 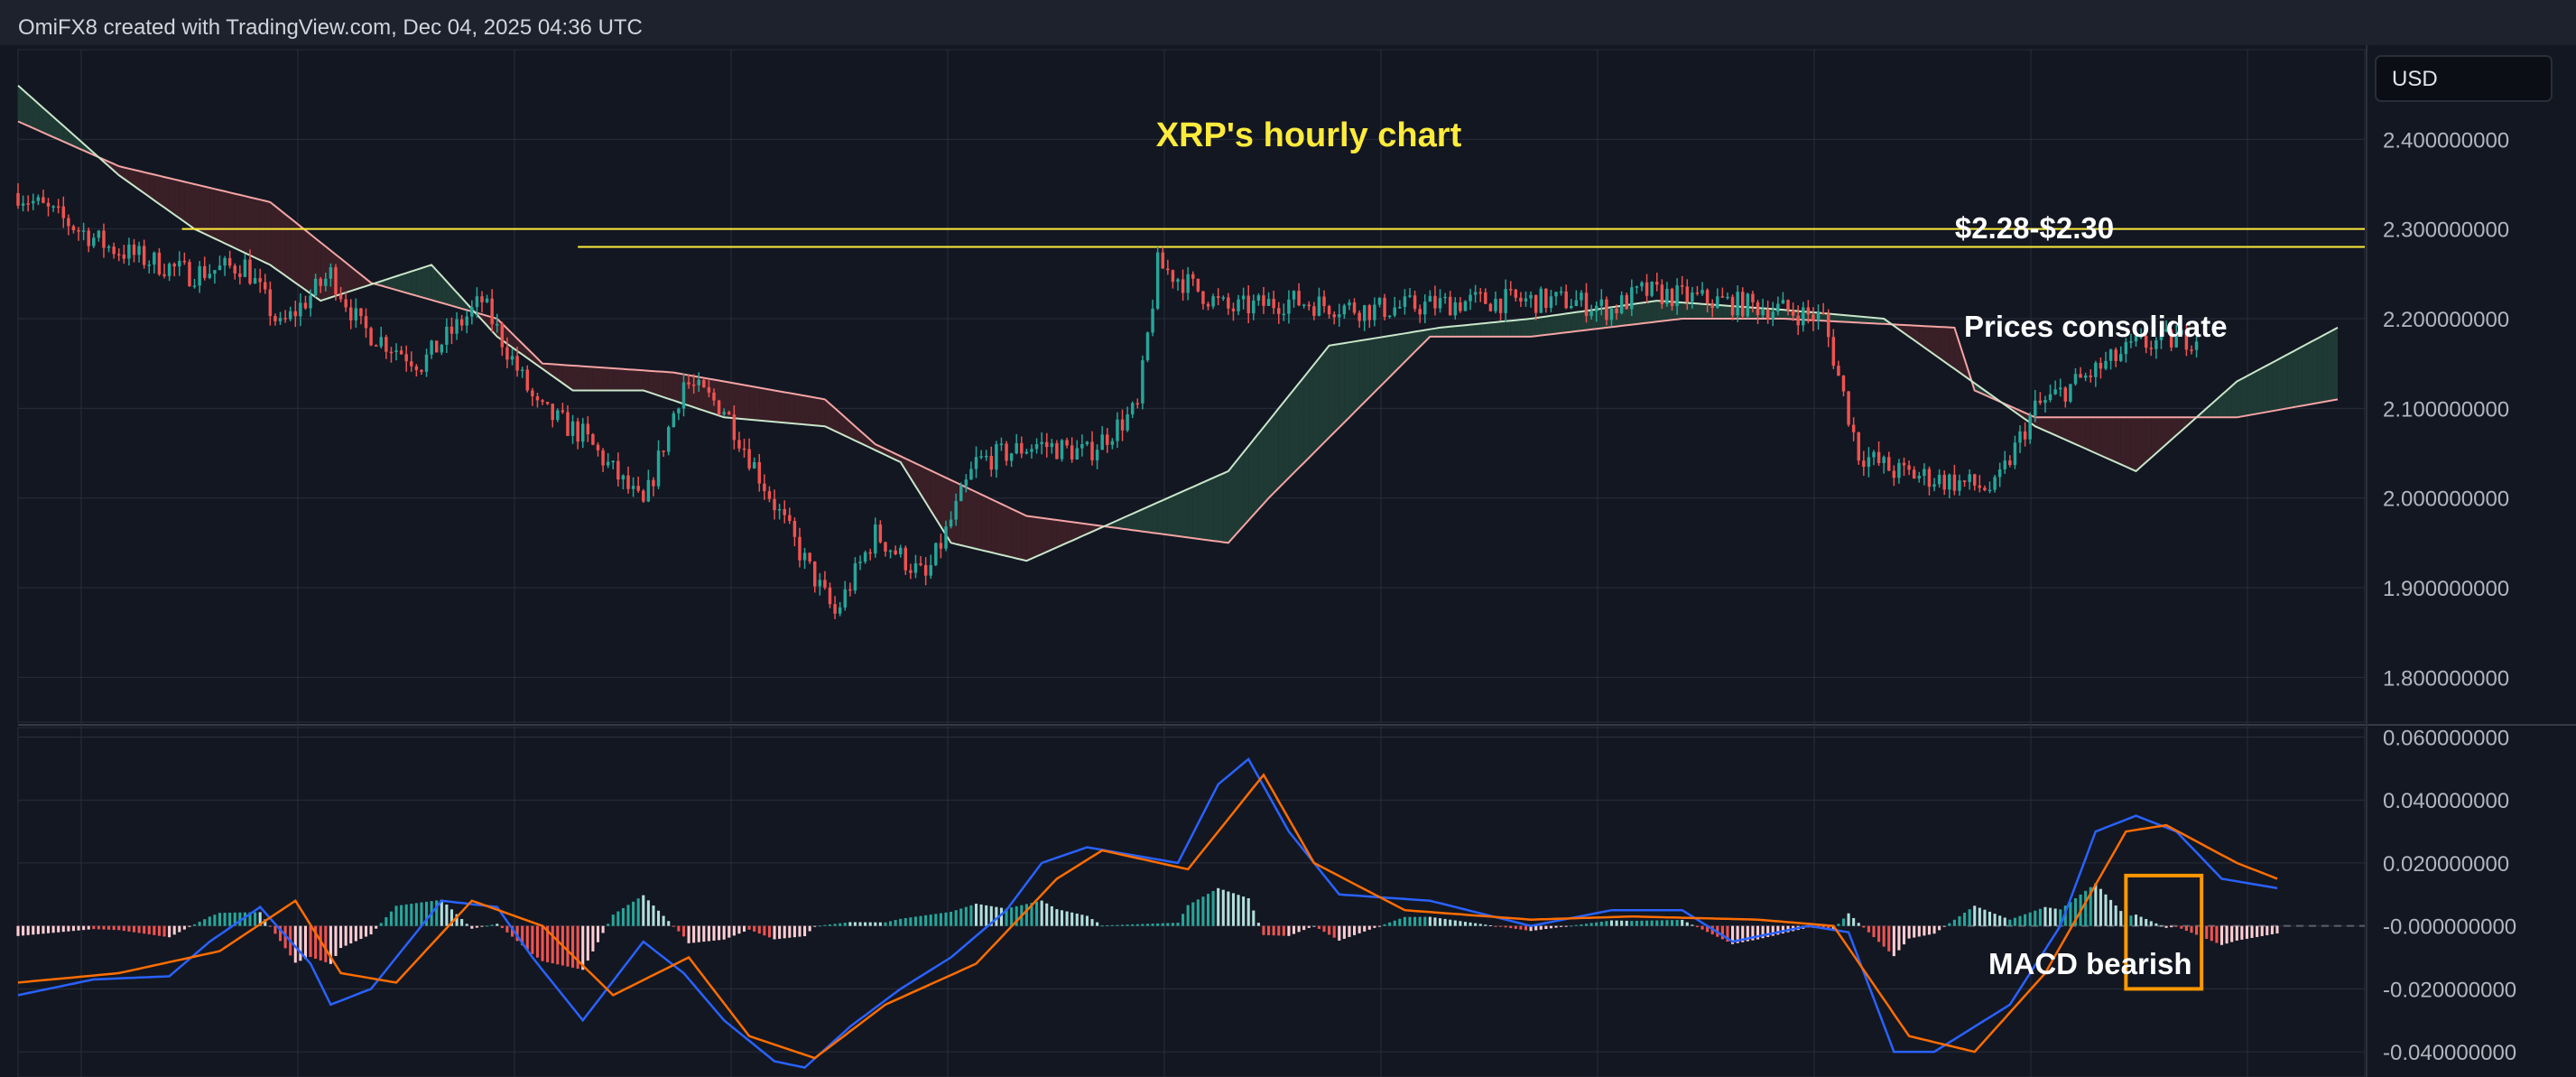 I want to click on currency-label: USD, so click(x=2415, y=79).